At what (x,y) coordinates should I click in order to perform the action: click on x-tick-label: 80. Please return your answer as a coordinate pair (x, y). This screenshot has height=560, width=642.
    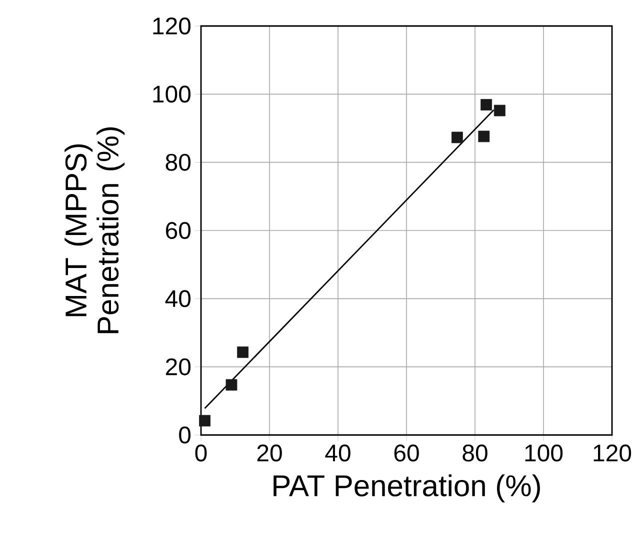
    Looking at the image, I should click on (475, 453).